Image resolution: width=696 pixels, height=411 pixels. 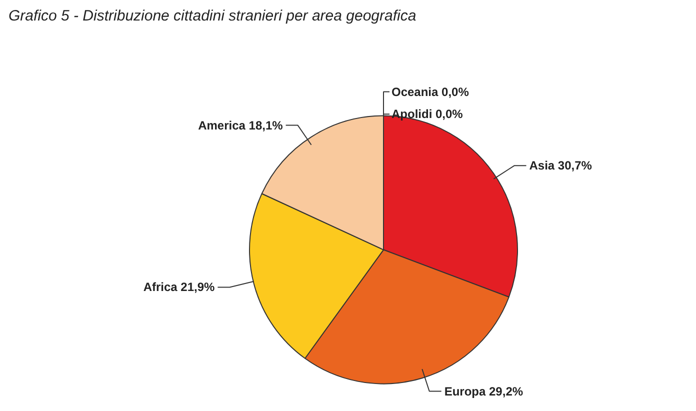 I want to click on slice-label: Europa 29,2%, so click(x=484, y=391).